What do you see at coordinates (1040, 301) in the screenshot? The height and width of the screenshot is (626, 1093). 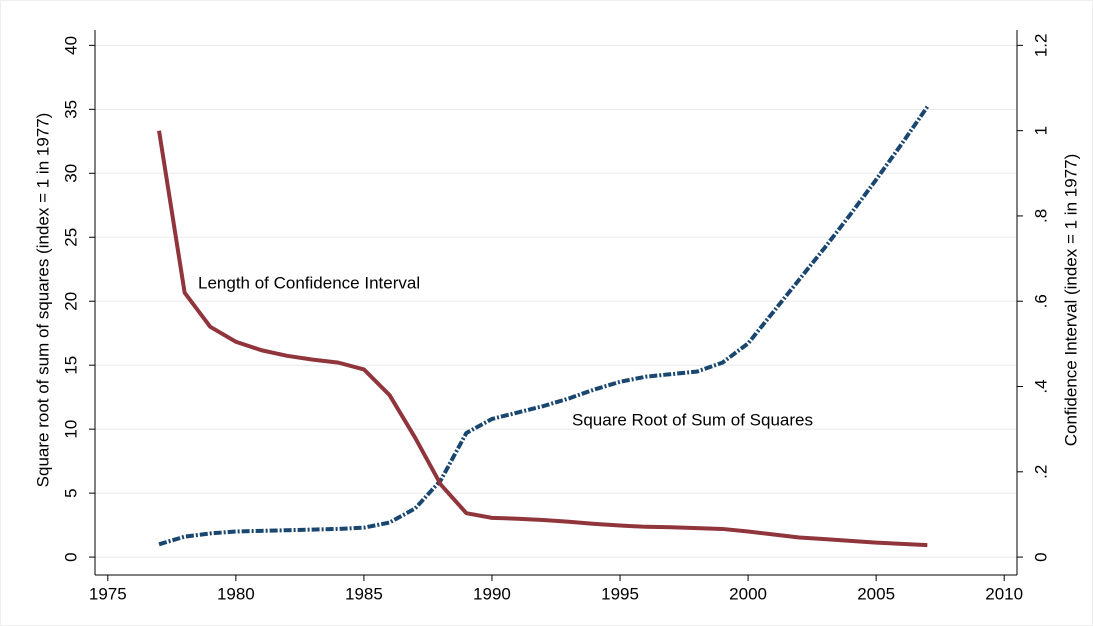 I see `y2-tick-label: .6` at bounding box center [1040, 301].